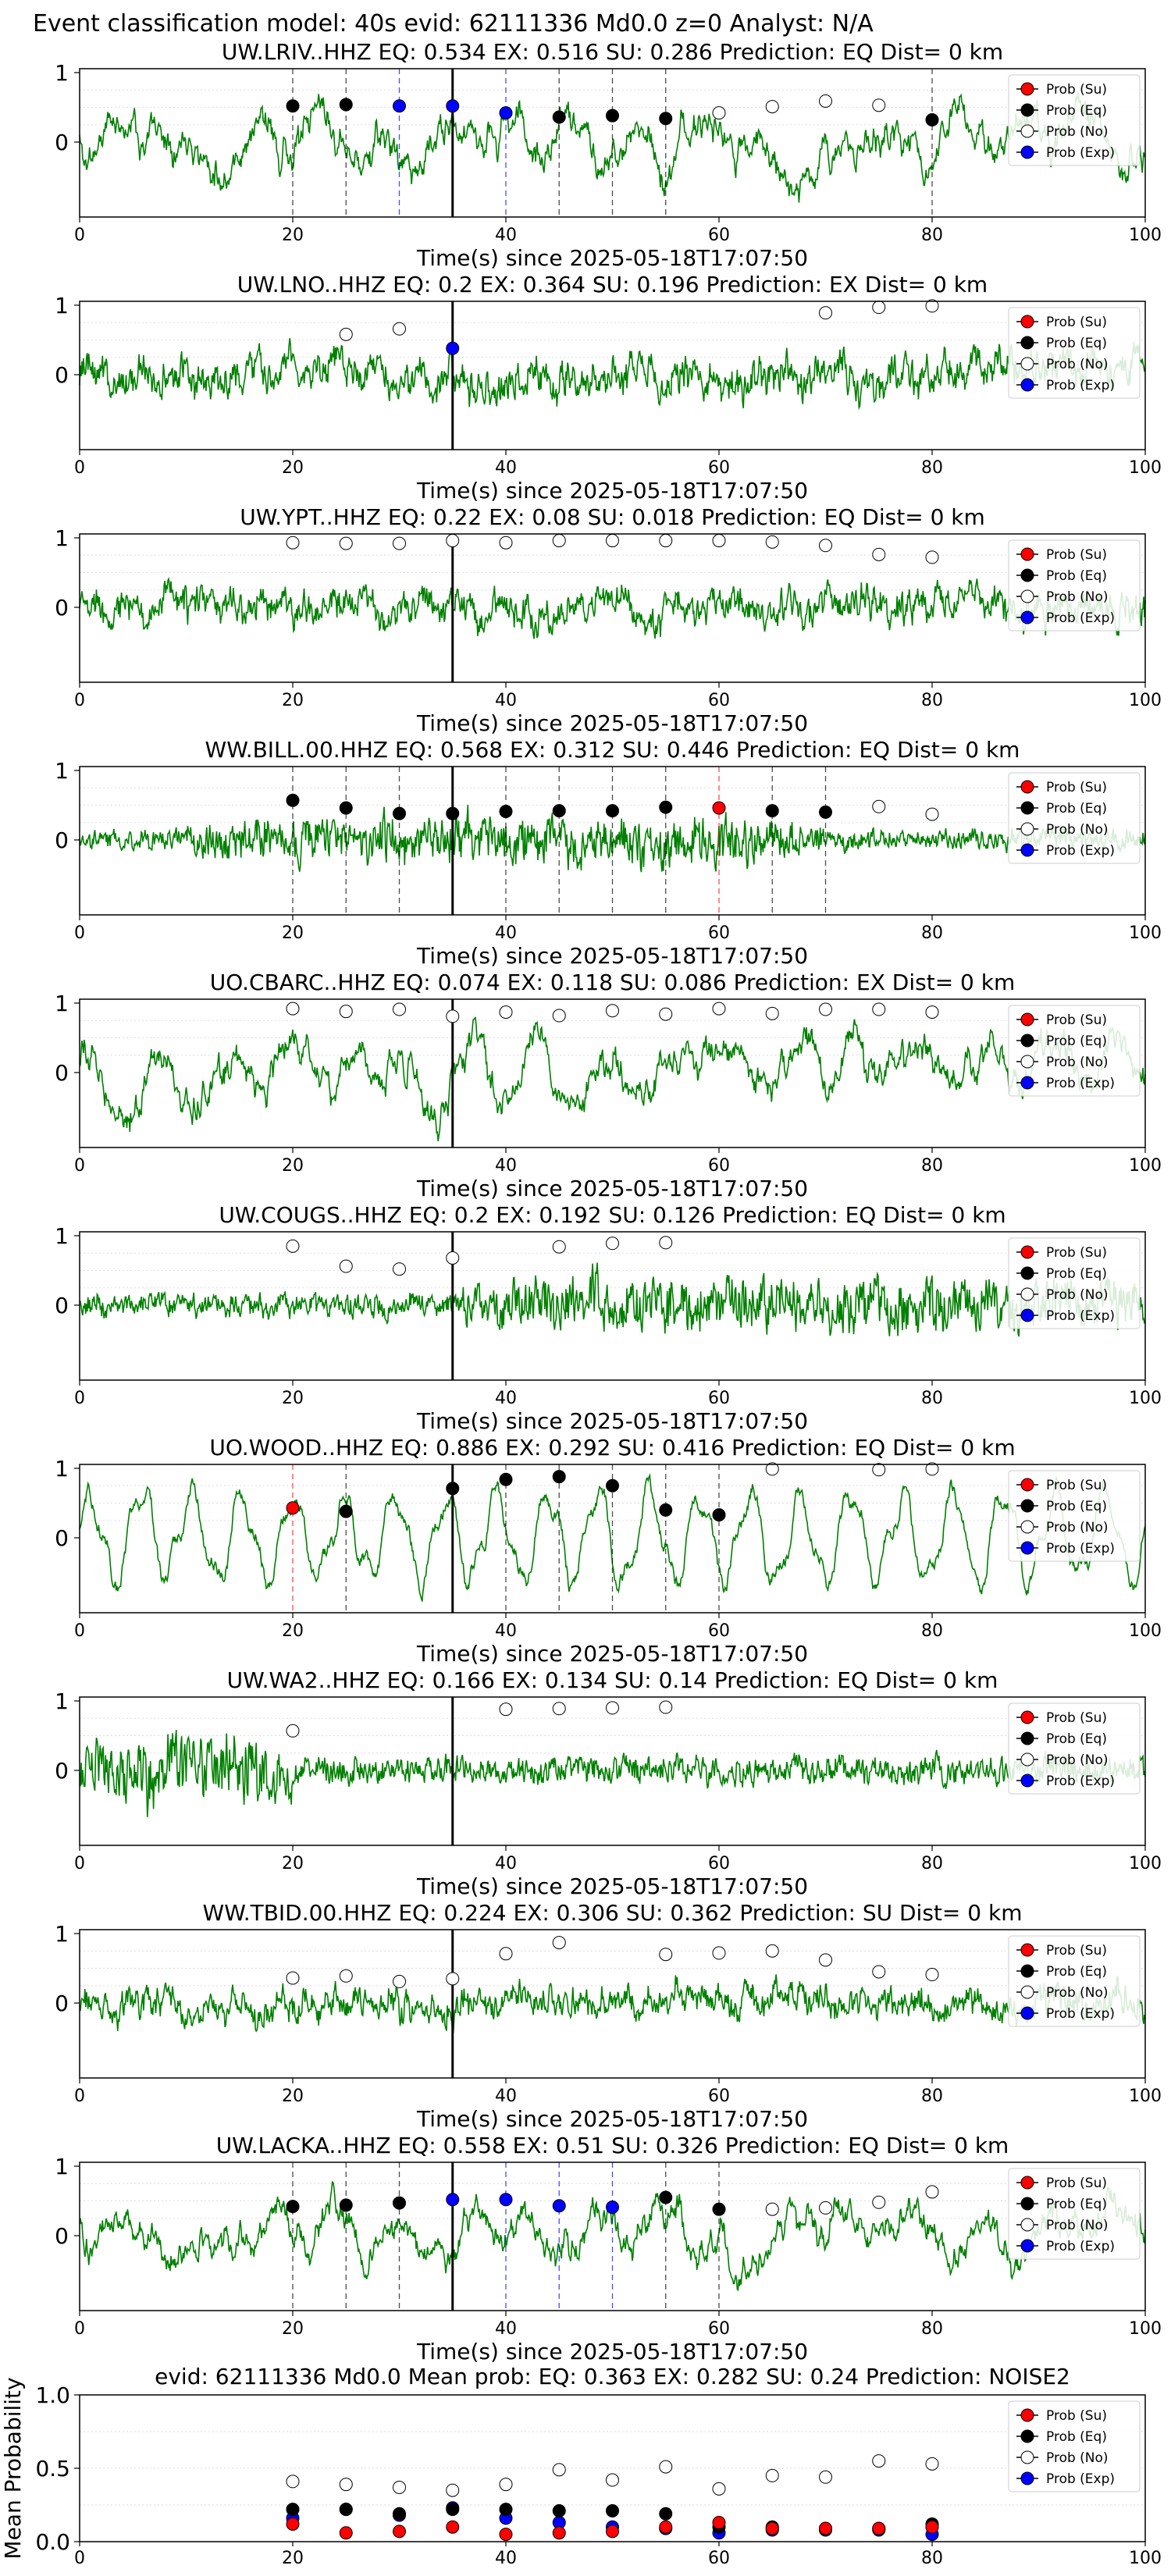 This screenshot has height=2576, width=1171. I want to click on y-axis-label: Mean Probability, so click(13, 2468).